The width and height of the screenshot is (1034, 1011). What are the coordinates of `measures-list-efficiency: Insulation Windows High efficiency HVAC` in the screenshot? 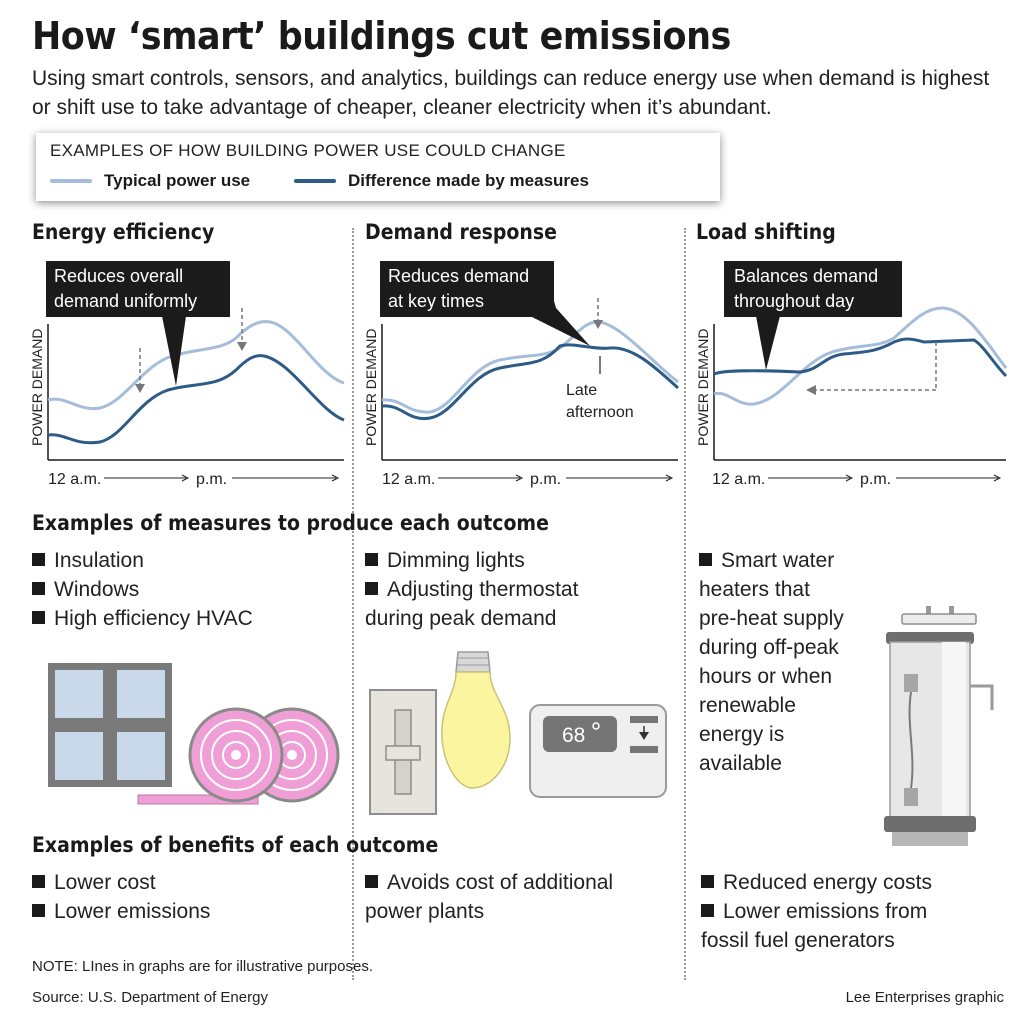 It's located at (142, 589).